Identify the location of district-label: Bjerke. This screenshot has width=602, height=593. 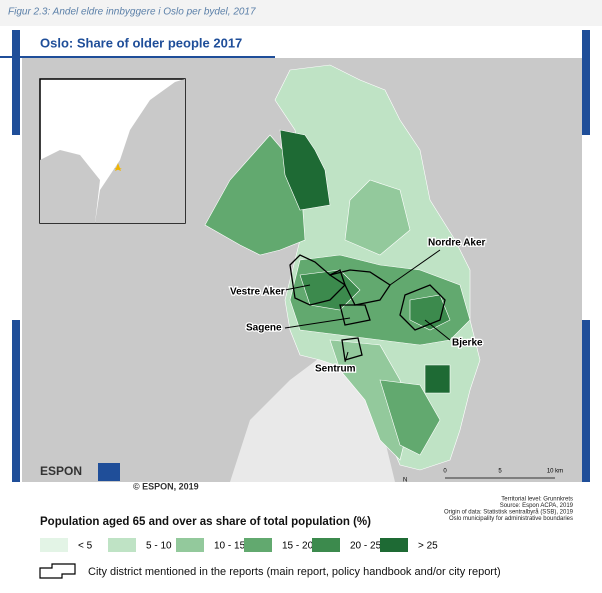
(467, 343).